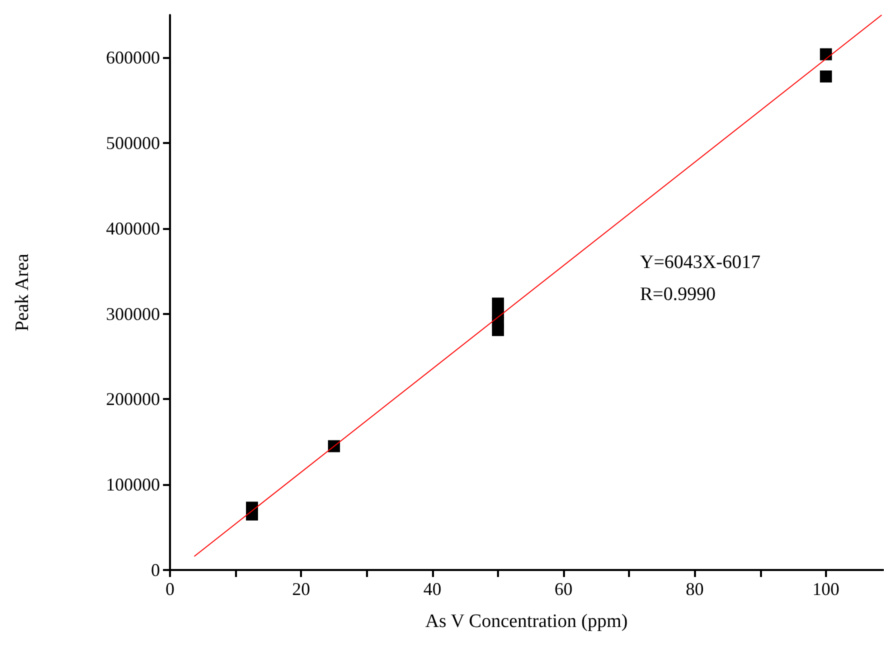 Image resolution: width=884 pixels, height=654 pixels. I want to click on x-tick-label: 40, so click(432, 589).